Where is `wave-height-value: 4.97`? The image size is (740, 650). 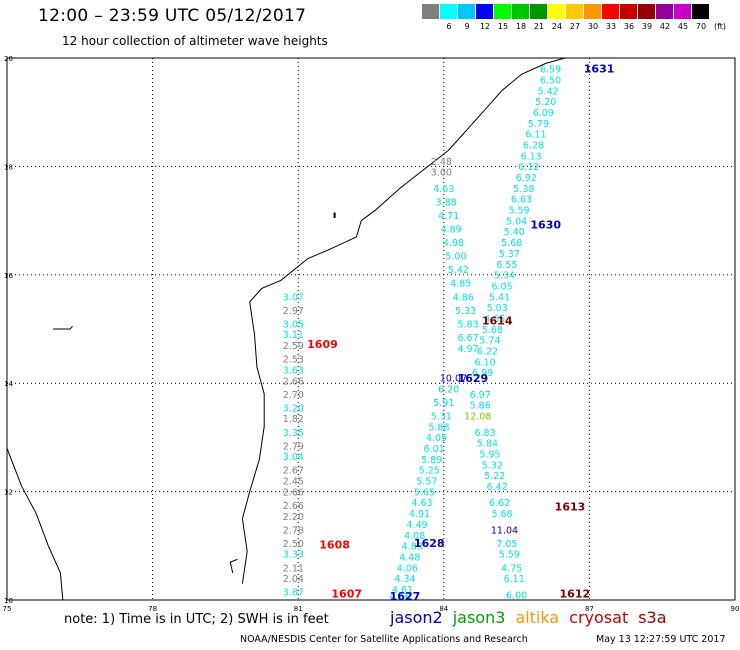 wave-height-value: 4.97 is located at coordinates (467, 349).